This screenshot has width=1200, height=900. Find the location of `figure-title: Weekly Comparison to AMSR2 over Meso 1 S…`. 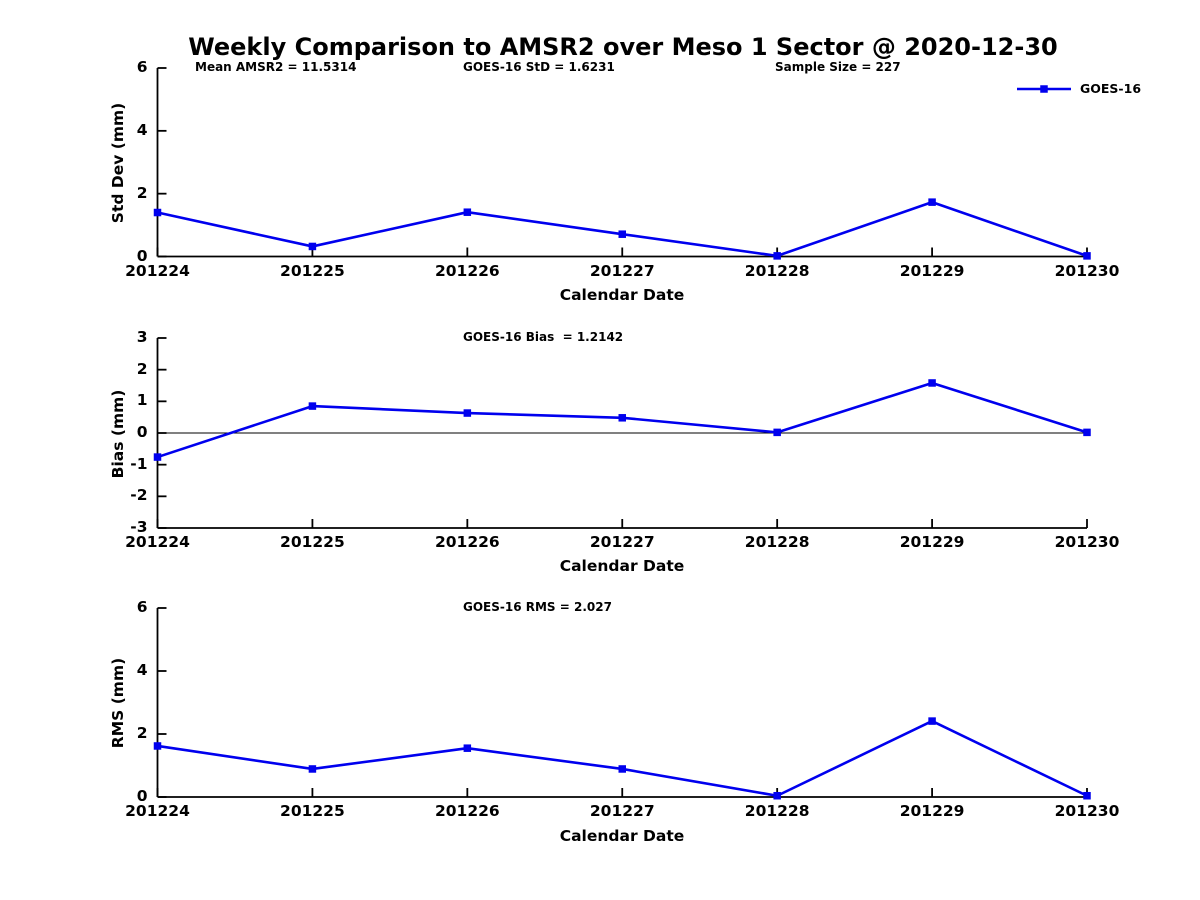

figure-title: Weekly Comparison to AMSR2 over Meso 1 S… is located at coordinates (623, 47).